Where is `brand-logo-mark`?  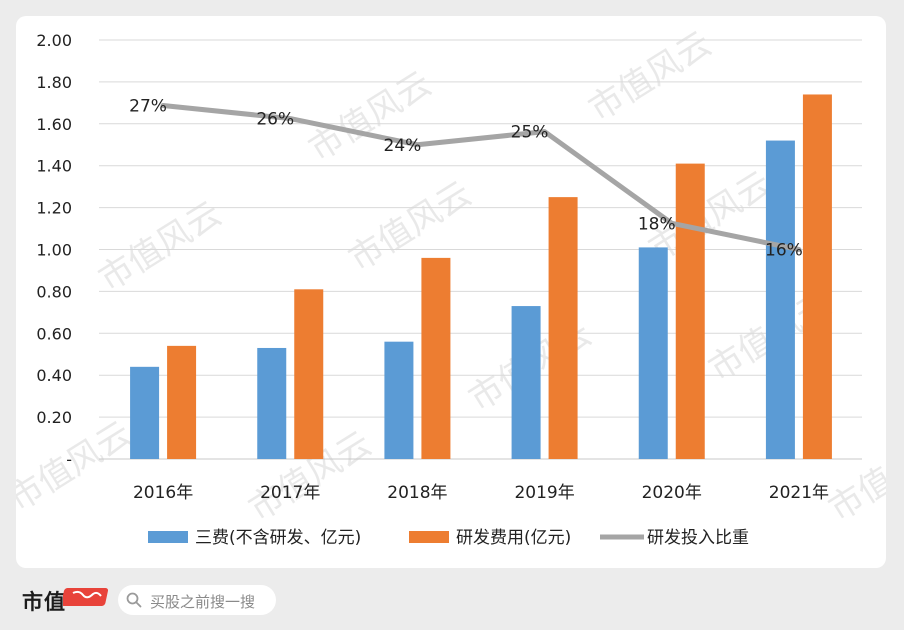
brand-logo-mark is located at coordinates (86, 597).